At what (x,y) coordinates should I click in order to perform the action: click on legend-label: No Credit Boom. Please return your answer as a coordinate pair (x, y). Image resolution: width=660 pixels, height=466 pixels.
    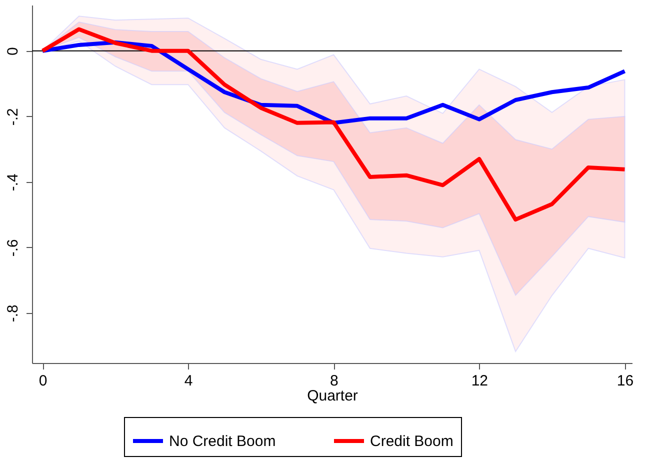
    Looking at the image, I should click on (222, 441).